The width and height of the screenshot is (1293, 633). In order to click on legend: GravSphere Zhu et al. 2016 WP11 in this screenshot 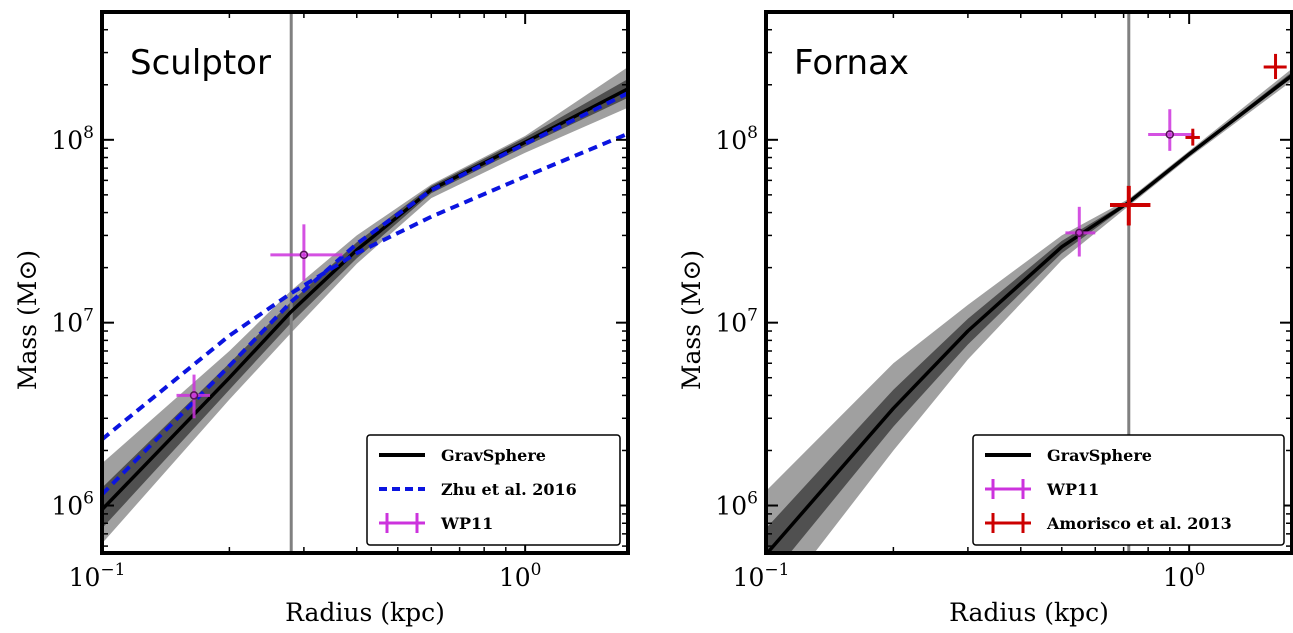, I will do `click(493, 490)`.